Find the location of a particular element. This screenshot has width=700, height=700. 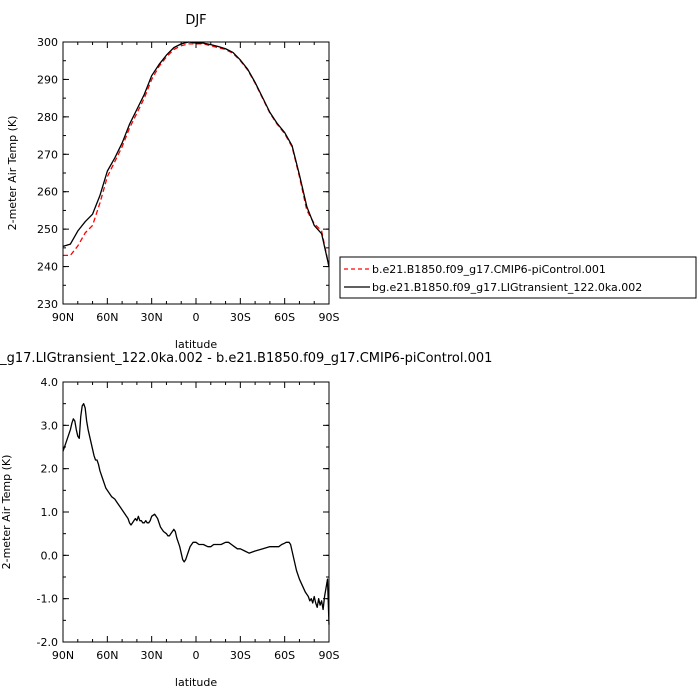

bottom-chart-ylabel: 2-meter Air Temp (K) is located at coordinates (6, 512).